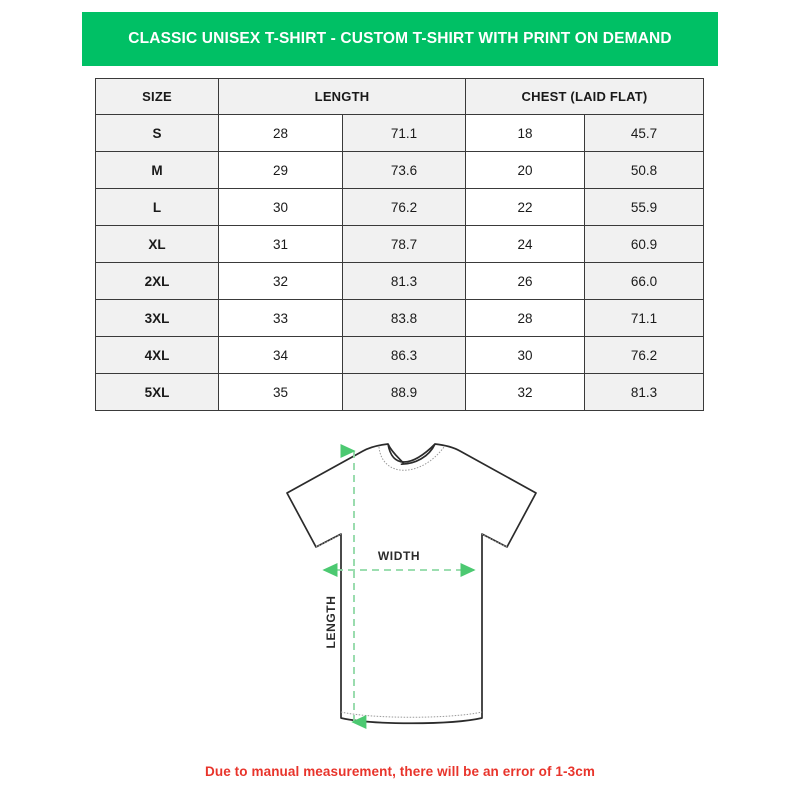  I want to click on table-row: S 28 71.1 18 45.7, so click(400, 133).